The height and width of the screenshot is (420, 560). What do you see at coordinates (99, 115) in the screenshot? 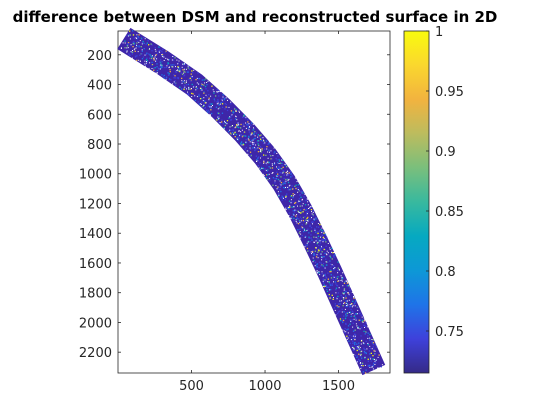
I see `y-tick-label: 600` at bounding box center [99, 115].